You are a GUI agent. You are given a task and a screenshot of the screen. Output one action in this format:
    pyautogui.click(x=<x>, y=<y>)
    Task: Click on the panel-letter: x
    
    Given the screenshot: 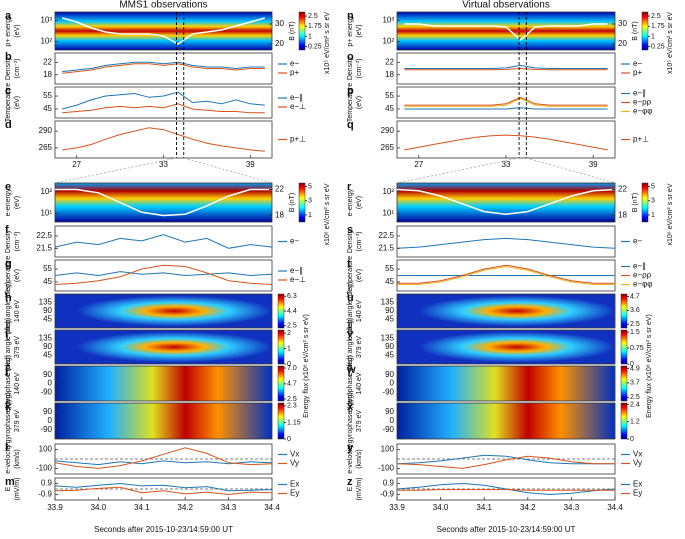 What is the action you would take?
    pyautogui.click(x=350, y=407)
    